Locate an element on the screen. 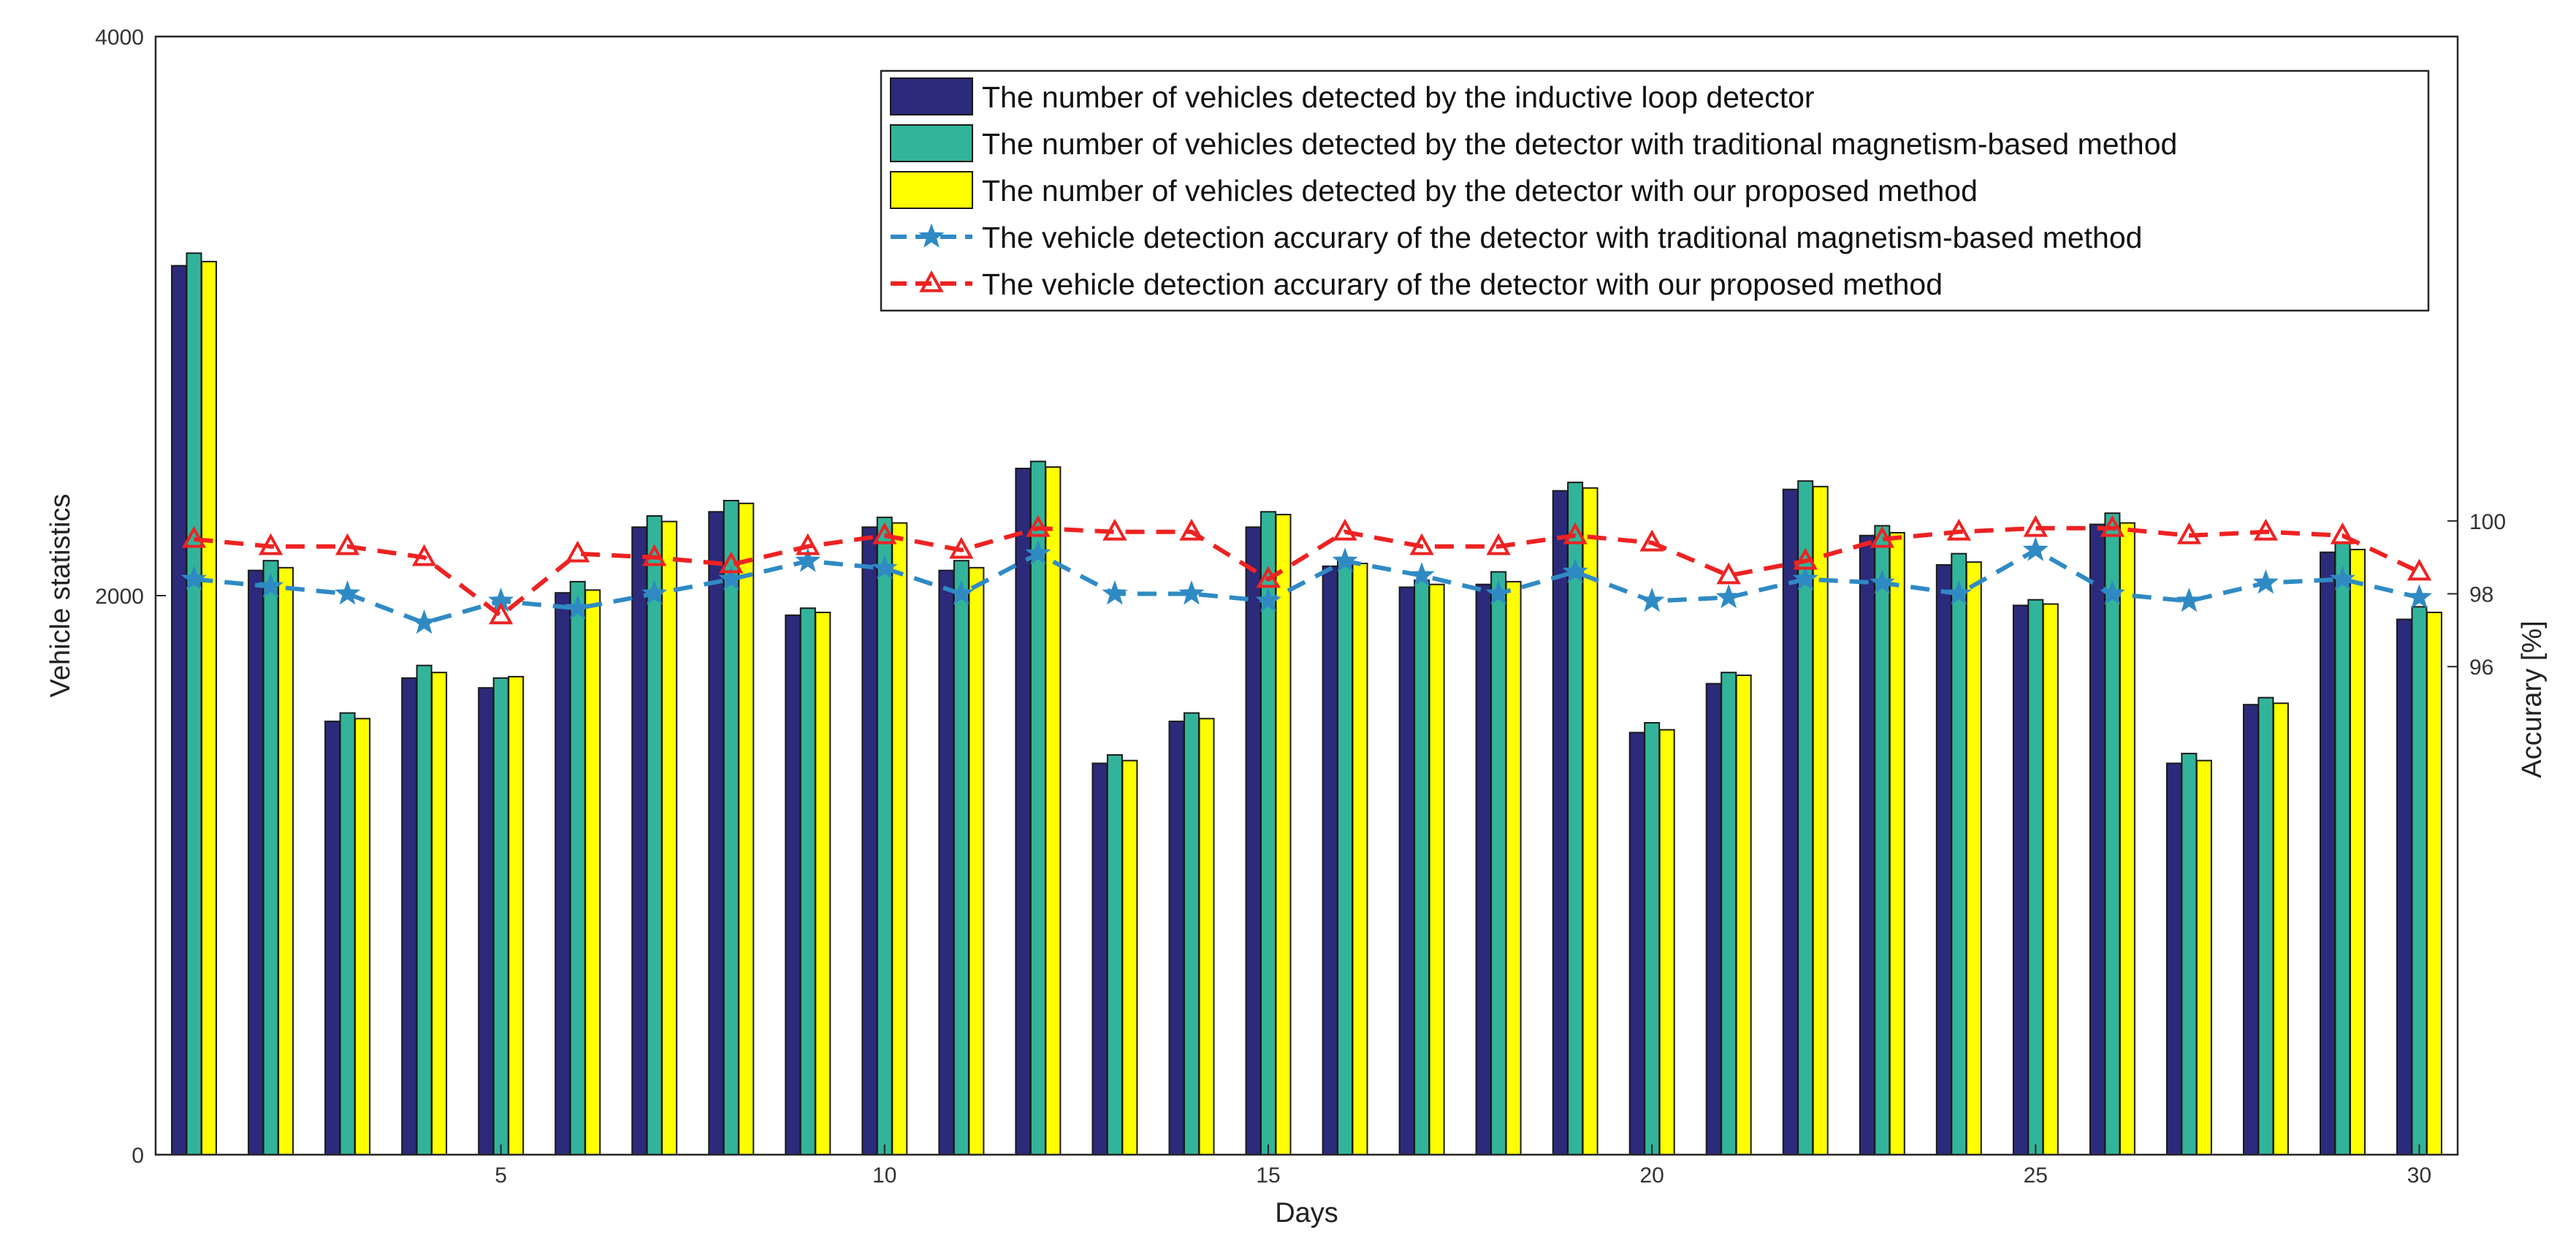  legend-swatch-proposed-accuracy is located at coordinates (931, 281).